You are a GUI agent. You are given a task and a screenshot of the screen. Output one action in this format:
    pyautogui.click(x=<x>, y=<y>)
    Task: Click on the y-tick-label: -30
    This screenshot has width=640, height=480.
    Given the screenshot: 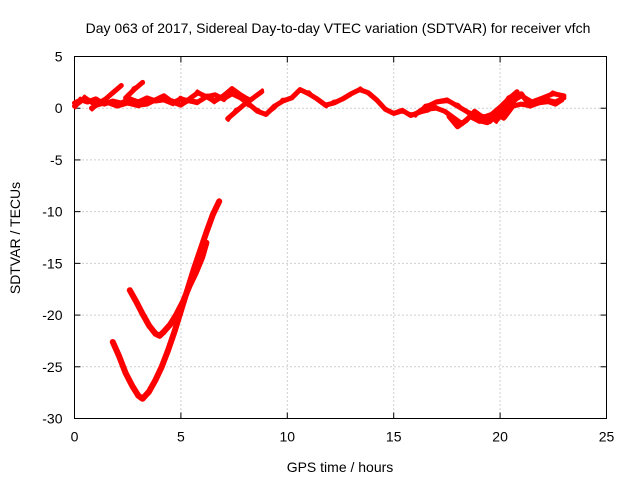 What is the action you would take?
    pyautogui.click(x=52, y=419)
    